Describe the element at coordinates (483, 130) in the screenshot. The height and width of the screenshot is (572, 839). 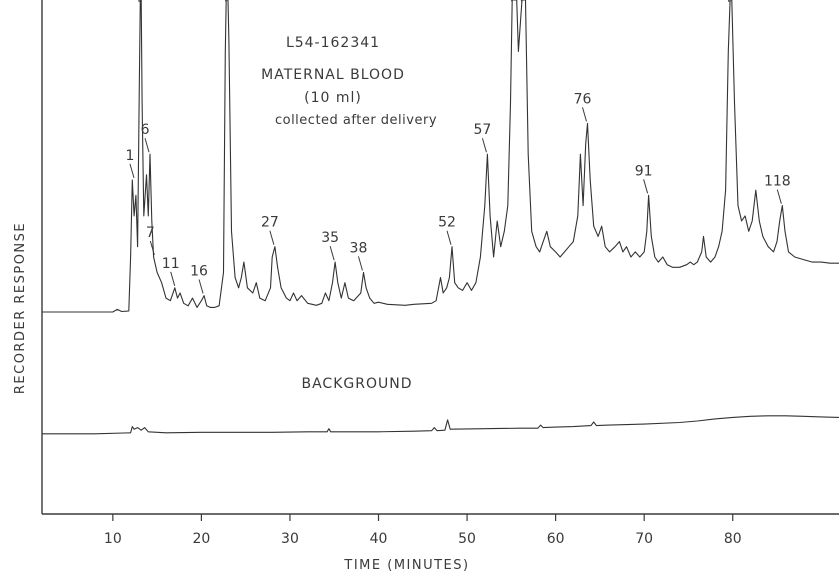
I see `peak-label: 57` at that location.